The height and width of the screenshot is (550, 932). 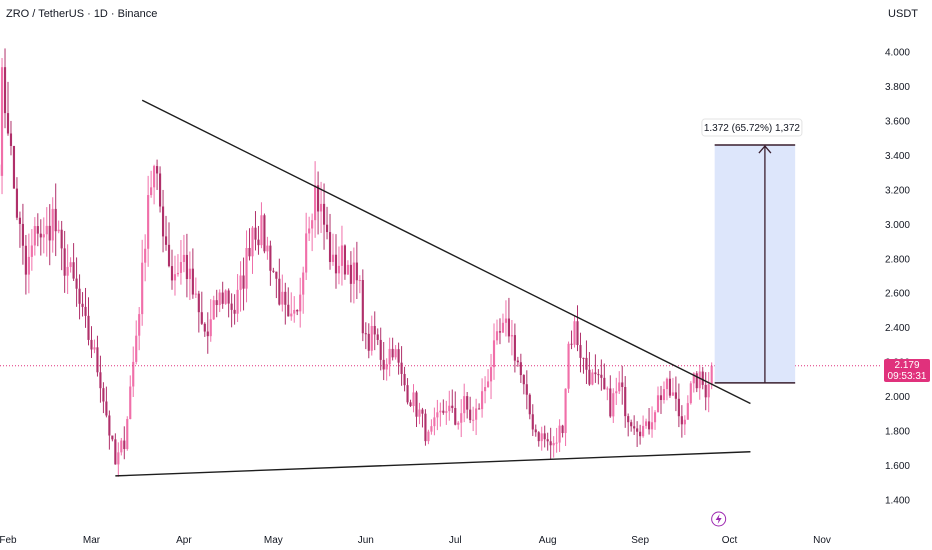 I want to click on y-tick-label: 3.000, so click(x=897, y=225).